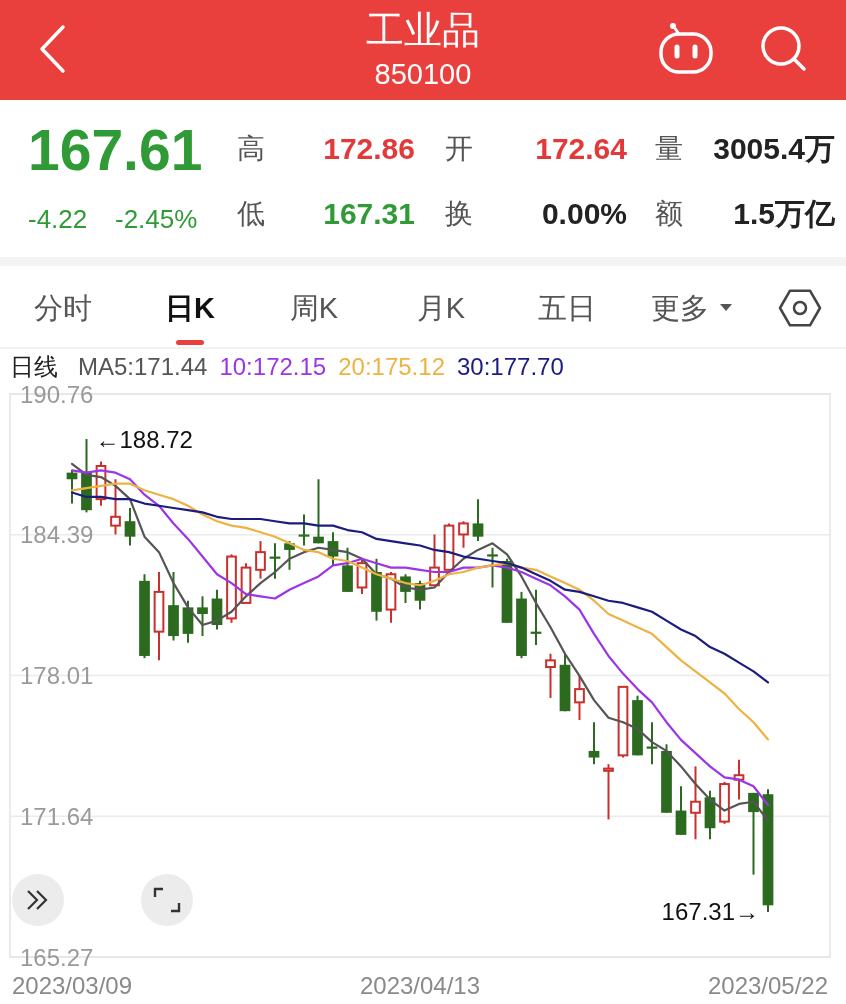 This screenshot has height=1004, width=846. Describe the element at coordinates (423, 74) in the screenshot. I see `subtitle: 850100` at that location.